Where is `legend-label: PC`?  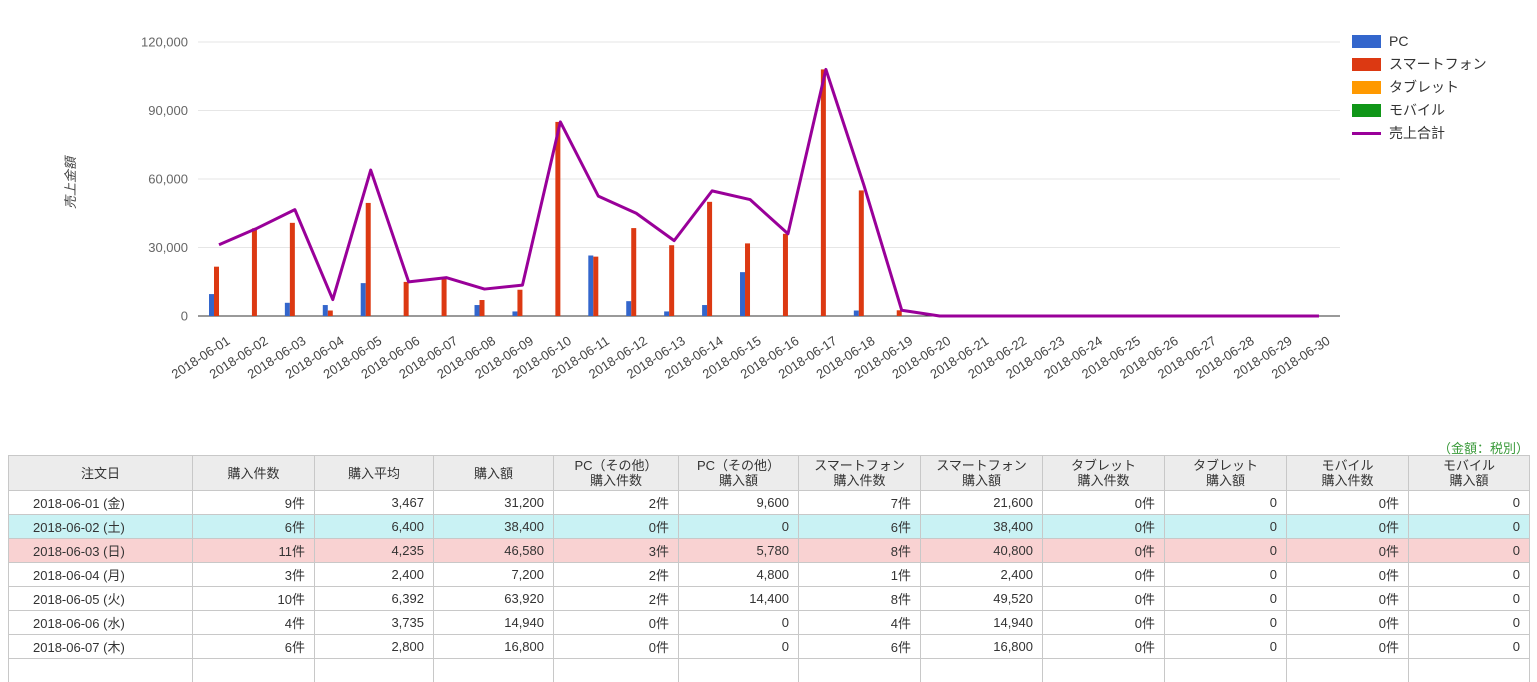 legend-label: PC is located at coordinates (1398, 41).